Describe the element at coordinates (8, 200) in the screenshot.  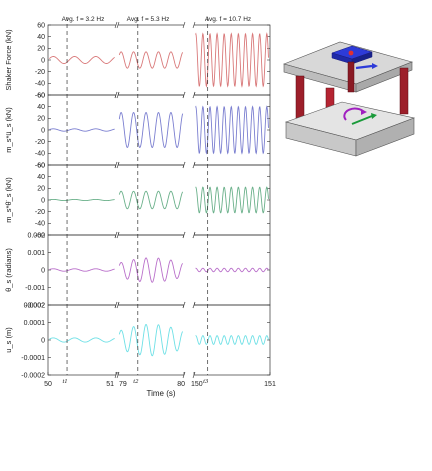
I see `ylabel-3: m_s*θ̈_s (kN)` at that location.